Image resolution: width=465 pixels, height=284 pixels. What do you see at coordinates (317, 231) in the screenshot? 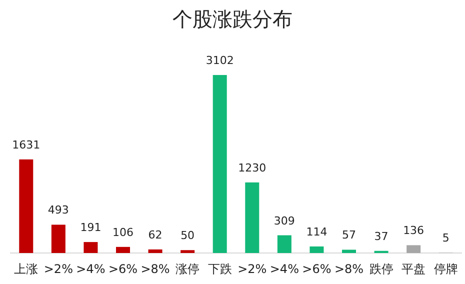
I see `data-label: 114` at bounding box center [317, 231].